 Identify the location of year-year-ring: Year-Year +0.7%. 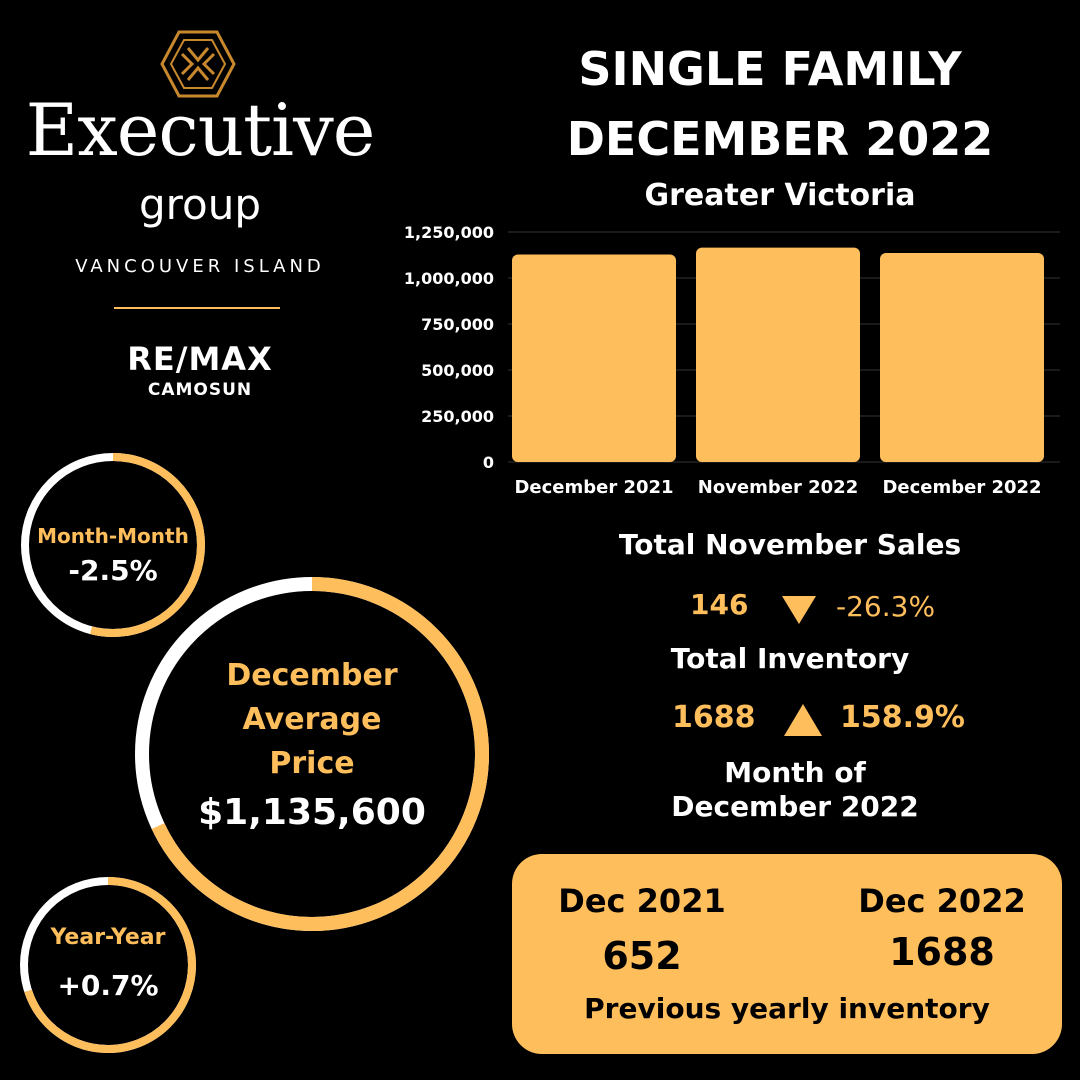
(108, 965).